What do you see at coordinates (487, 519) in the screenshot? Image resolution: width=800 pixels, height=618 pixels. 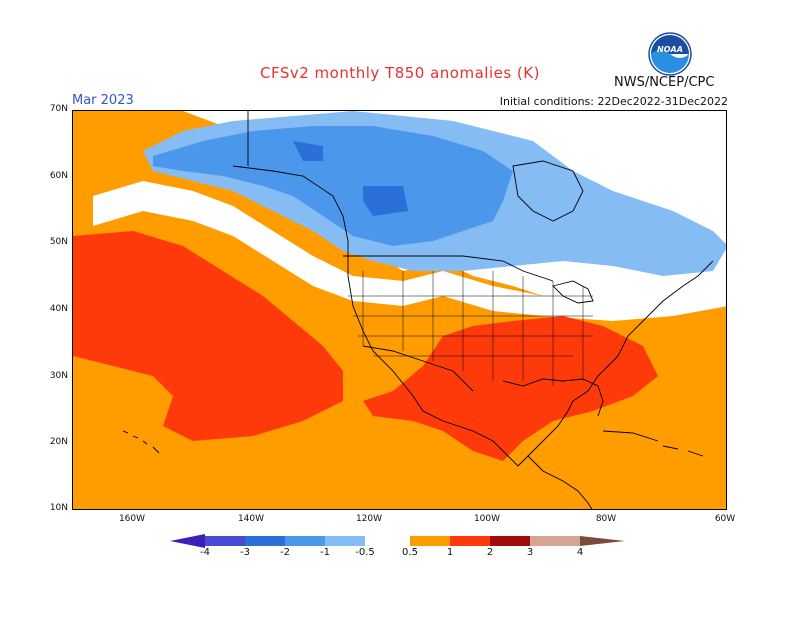 I see `lon-label-100w: 100W` at bounding box center [487, 519].